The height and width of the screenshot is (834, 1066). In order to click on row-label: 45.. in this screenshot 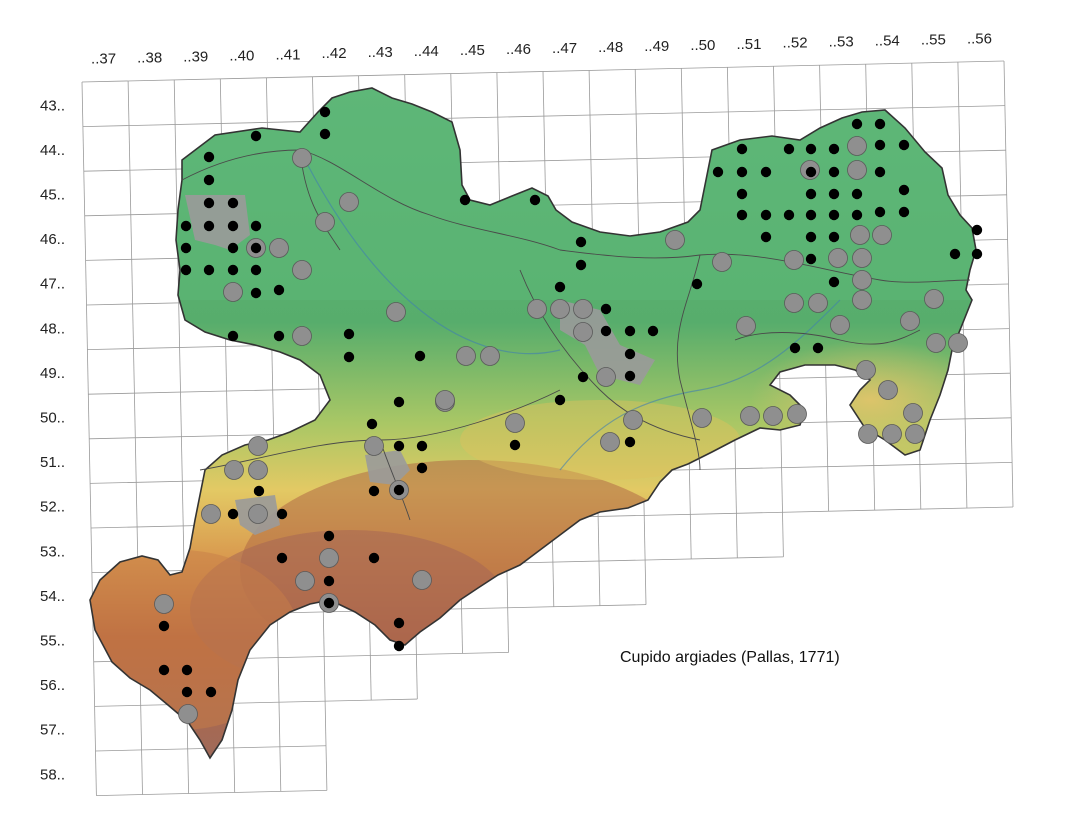, I will do `click(52, 195)`.